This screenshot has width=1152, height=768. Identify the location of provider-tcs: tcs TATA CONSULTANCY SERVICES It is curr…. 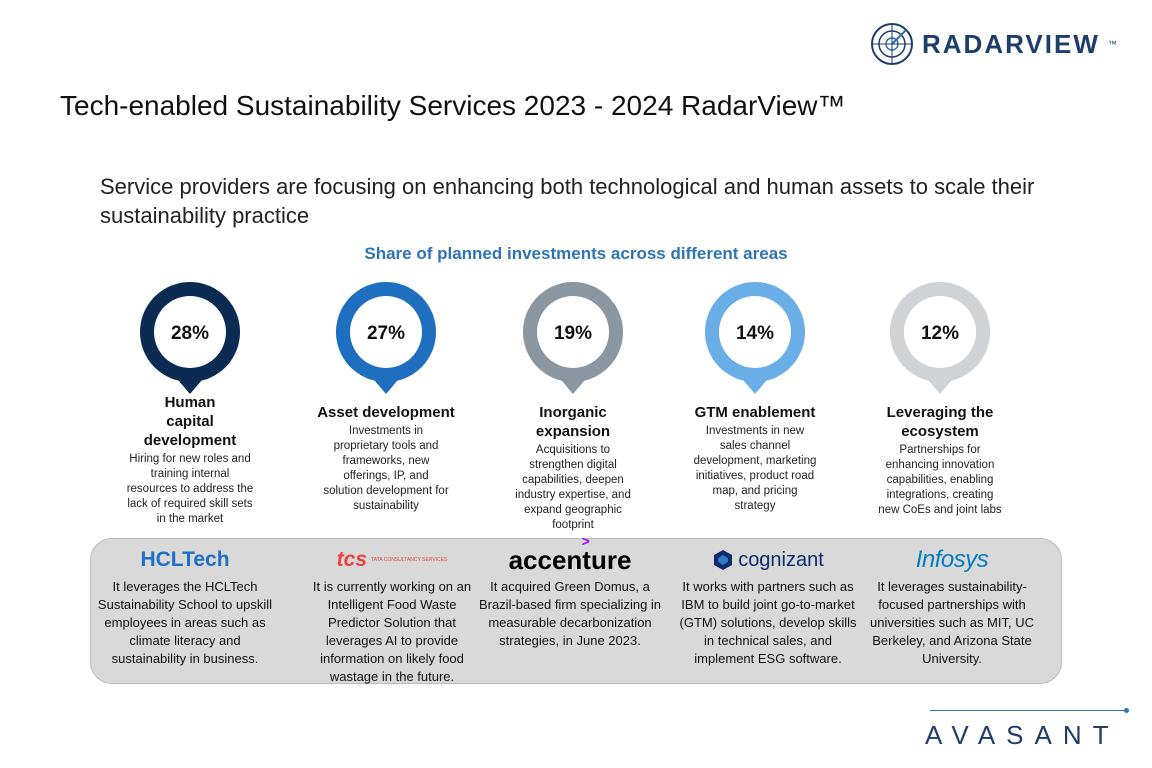
(392, 616).